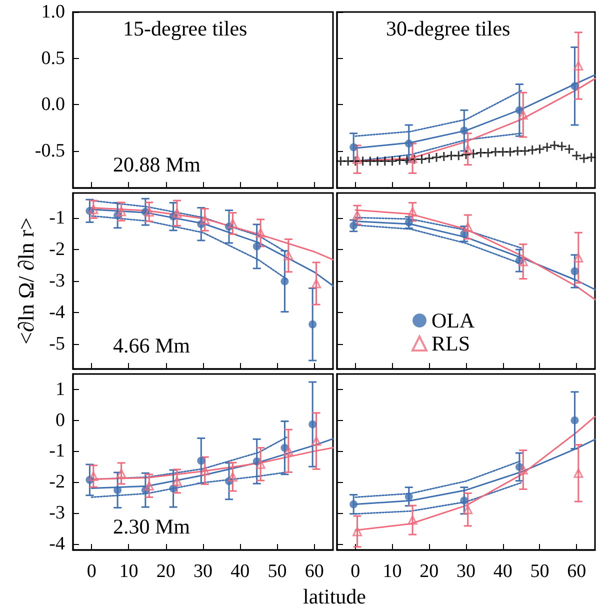 Image resolution: width=608 pixels, height=613 pixels. What do you see at coordinates (334, 596) in the screenshot?
I see `x-axis-title: latitude` at bounding box center [334, 596].